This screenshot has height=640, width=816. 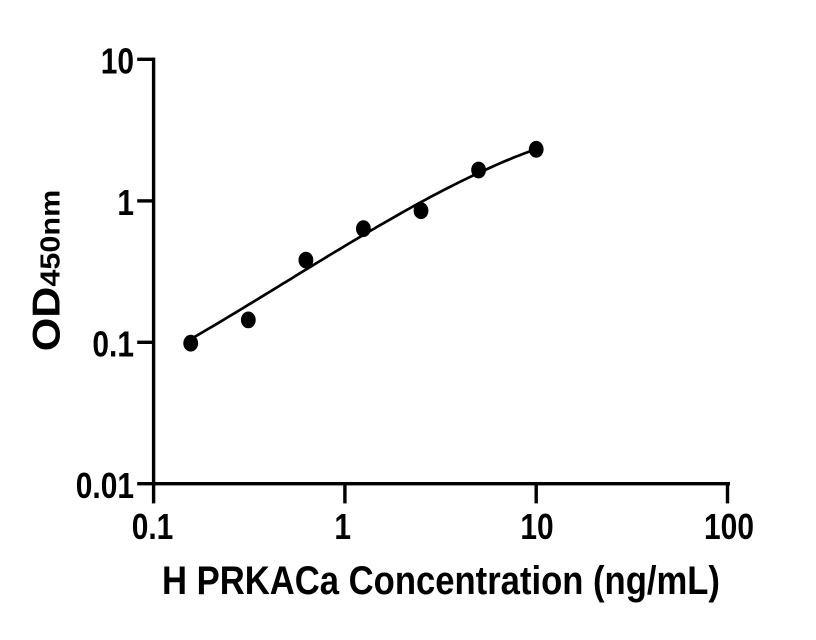 What do you see at coordinates (441, 580) in the screenshot?
I see `svg-text: H PRKACa Concentration (ng/mL)` at bounding box center [441, 580].